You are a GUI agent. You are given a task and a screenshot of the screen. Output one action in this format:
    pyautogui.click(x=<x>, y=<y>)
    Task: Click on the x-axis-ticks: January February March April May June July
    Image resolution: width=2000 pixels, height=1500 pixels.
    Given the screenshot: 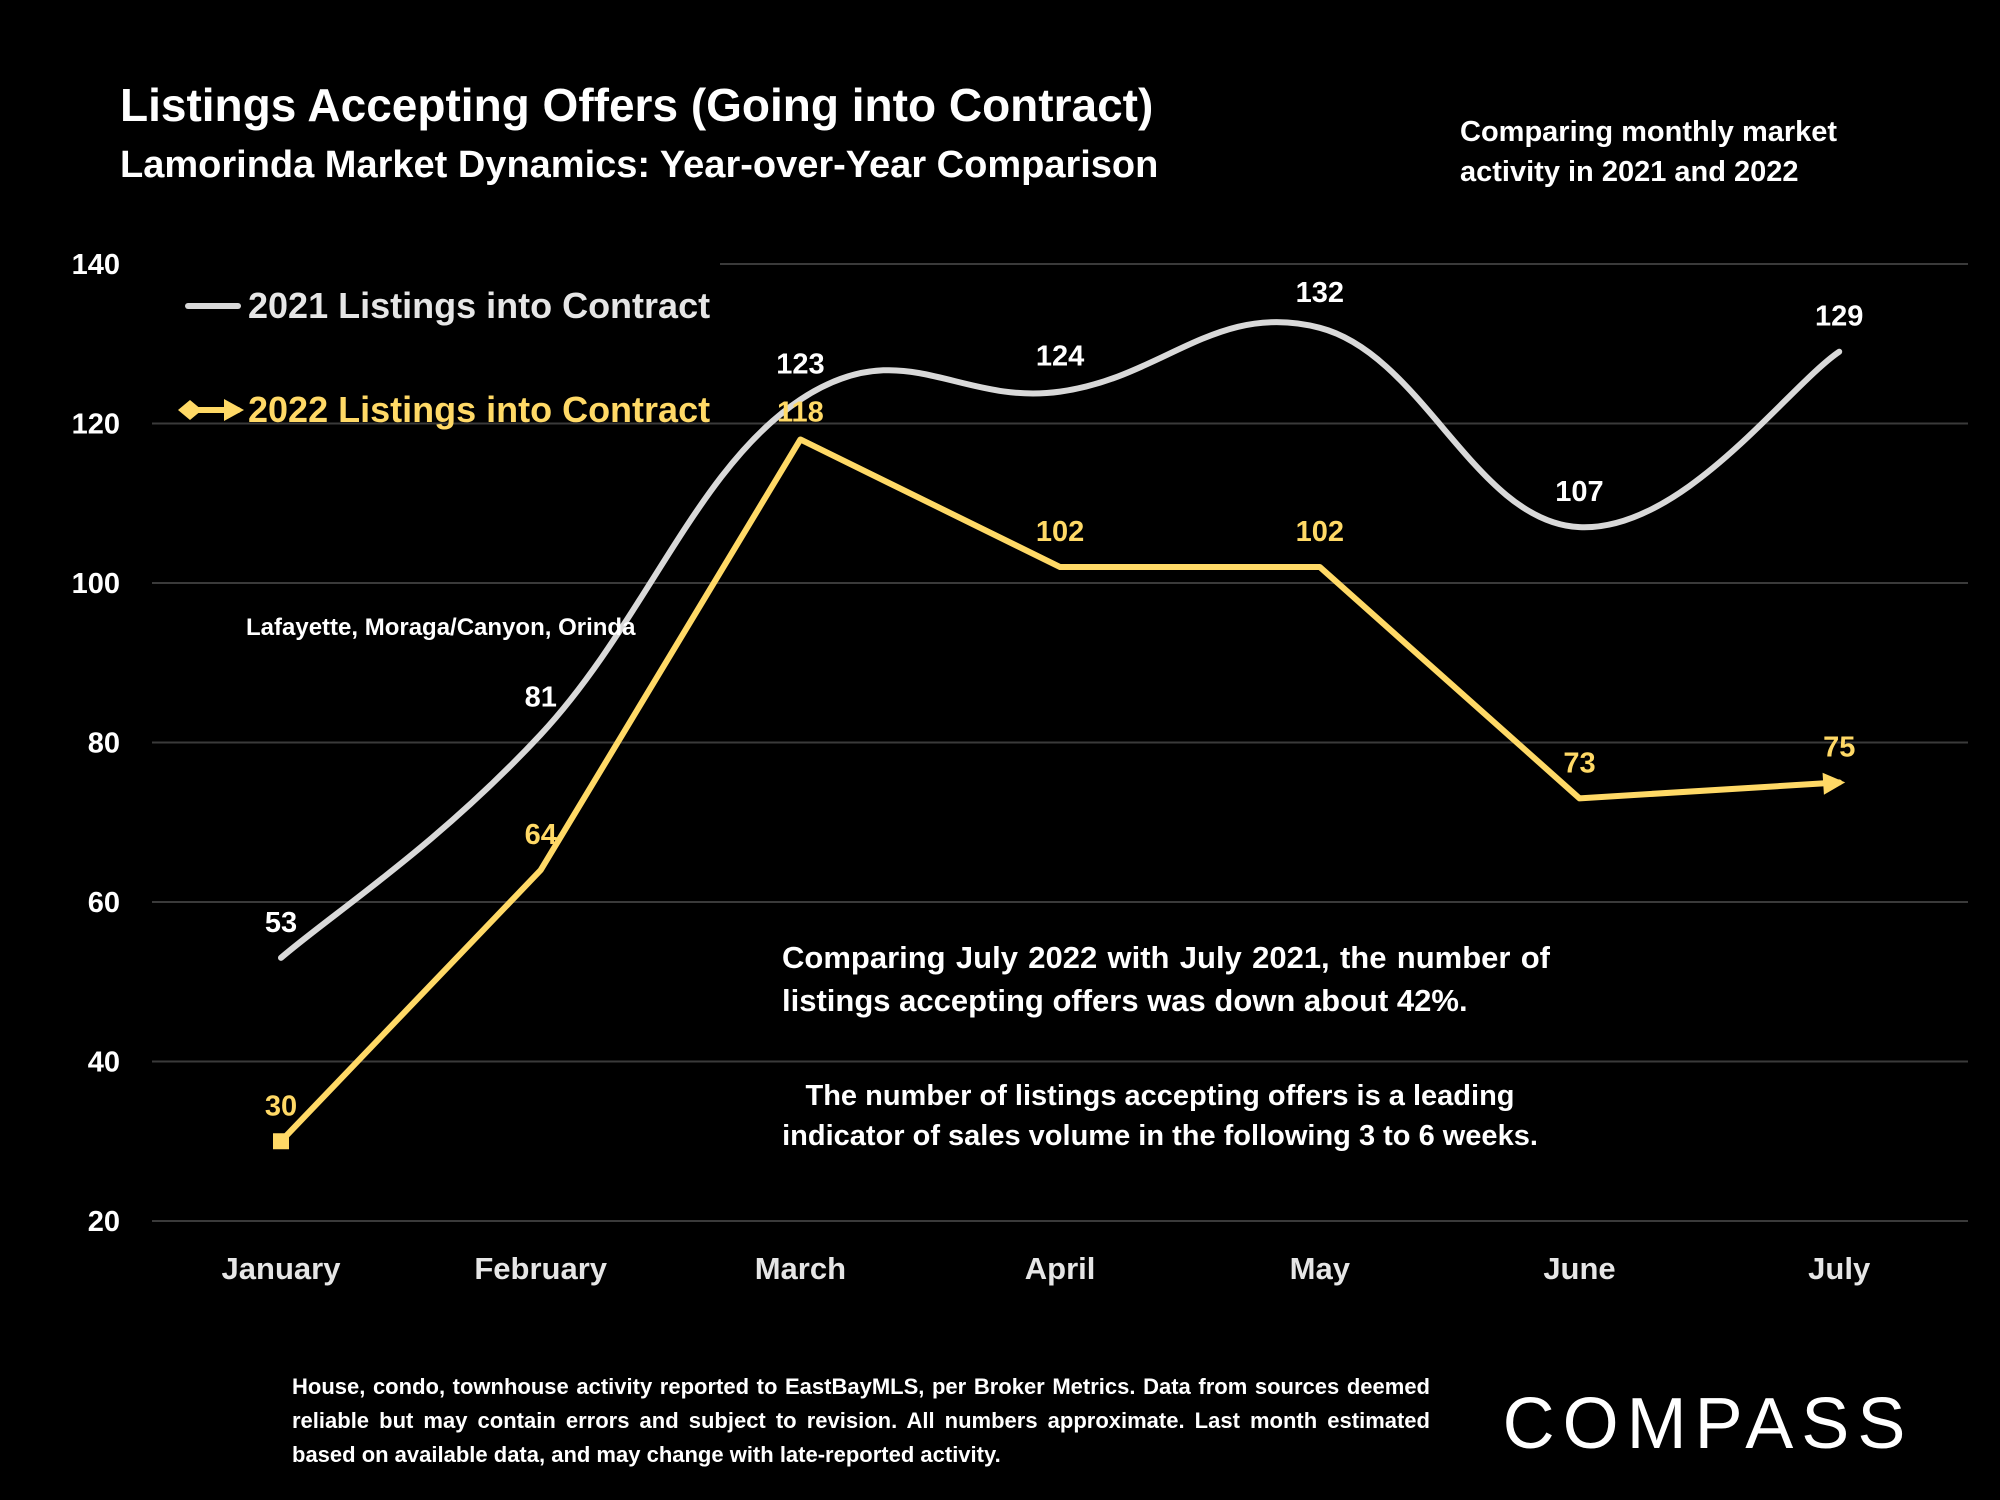 What is the action you would take?
    pyautogui.click(x=1046, y=1268)
    